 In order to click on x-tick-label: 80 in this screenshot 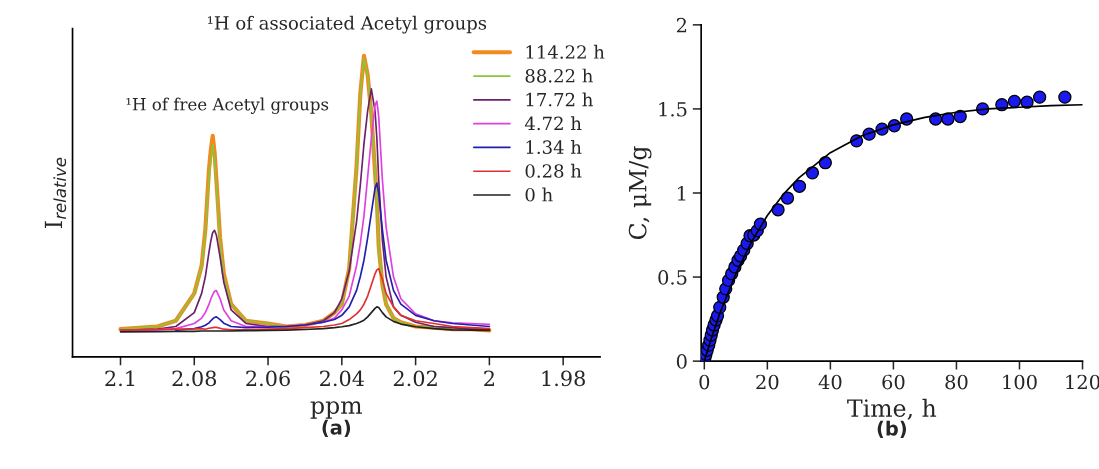, I will do `click(956, 382)`.